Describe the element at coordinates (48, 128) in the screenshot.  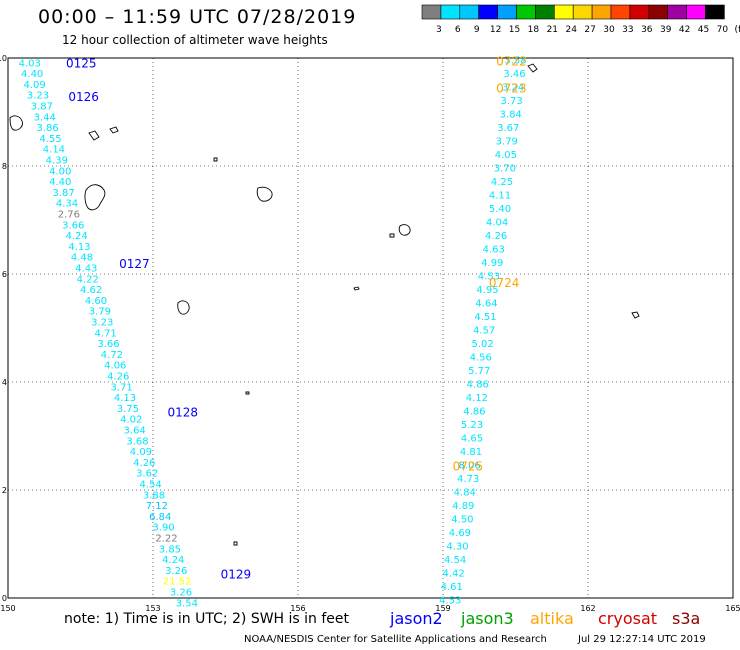
I see `wave-height-point: 3.86` at that location.